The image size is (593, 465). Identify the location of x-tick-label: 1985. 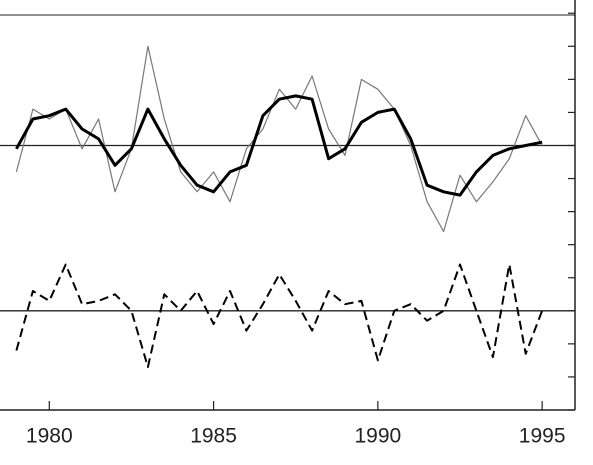
(213, 436).